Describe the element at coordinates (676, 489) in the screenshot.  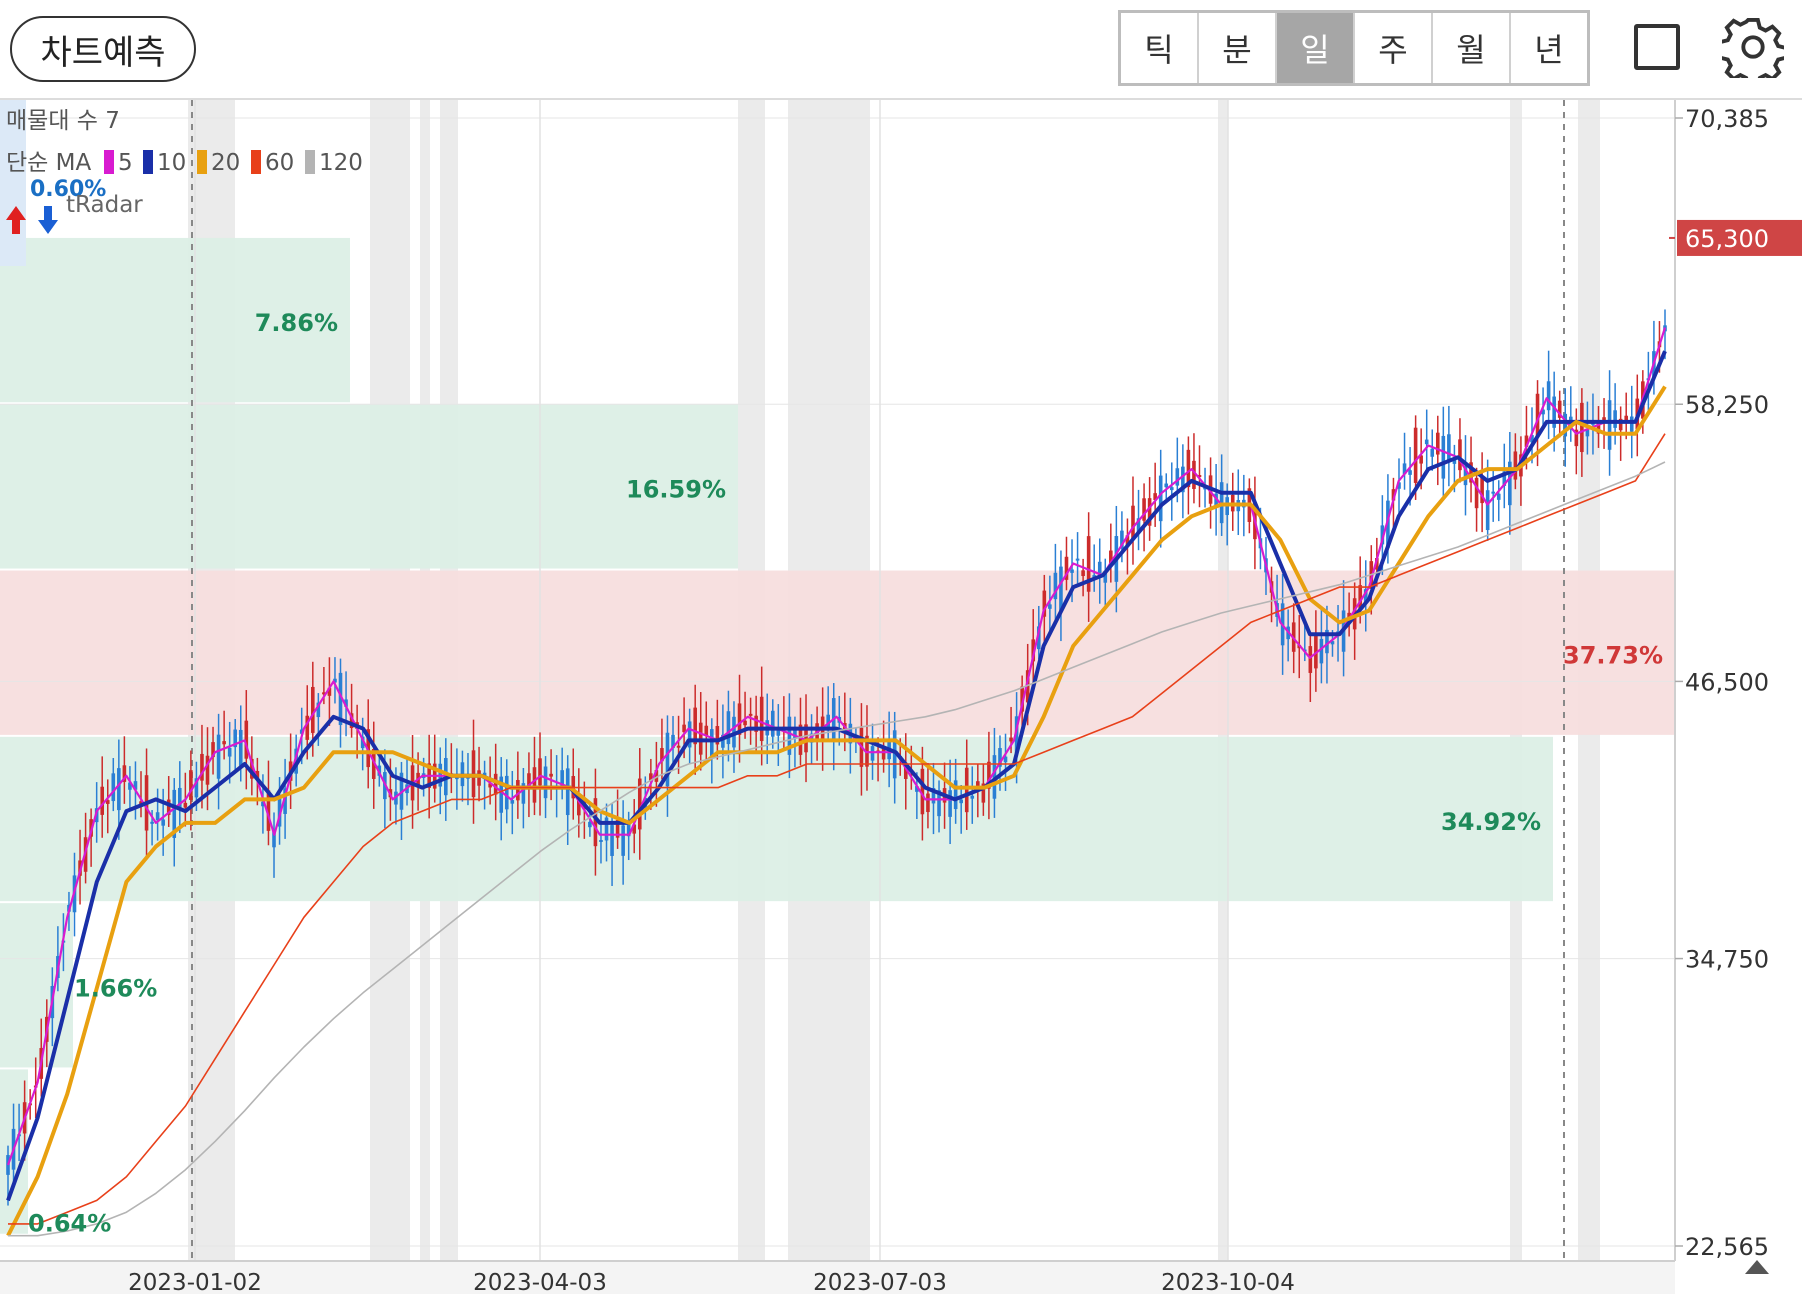
I see `zone-percent-label: 16.59%` at that location.